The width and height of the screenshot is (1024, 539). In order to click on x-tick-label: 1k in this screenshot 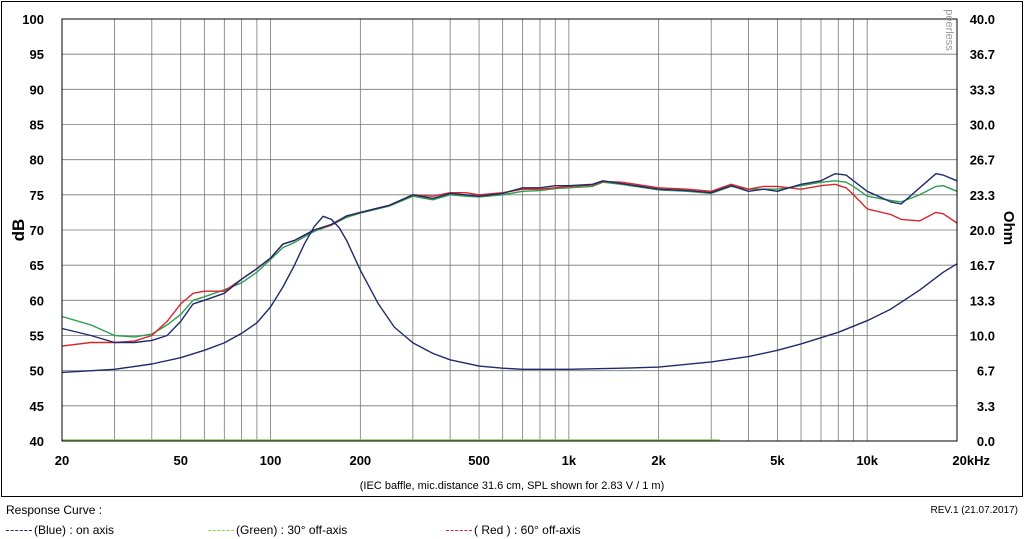, I will do `click(569, 460)`.